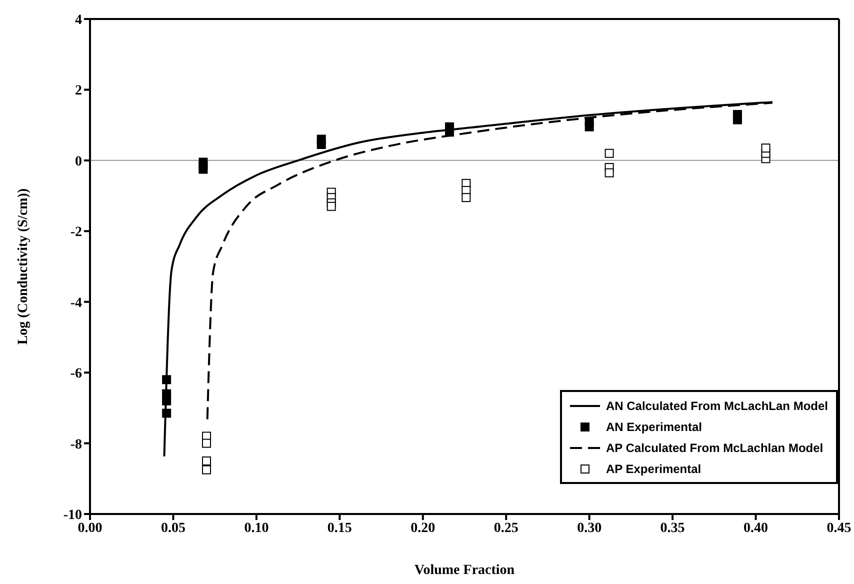 This screenshot has height=584, width=854. I want to click on x-tick-label: 0.25, so click(506, 528).